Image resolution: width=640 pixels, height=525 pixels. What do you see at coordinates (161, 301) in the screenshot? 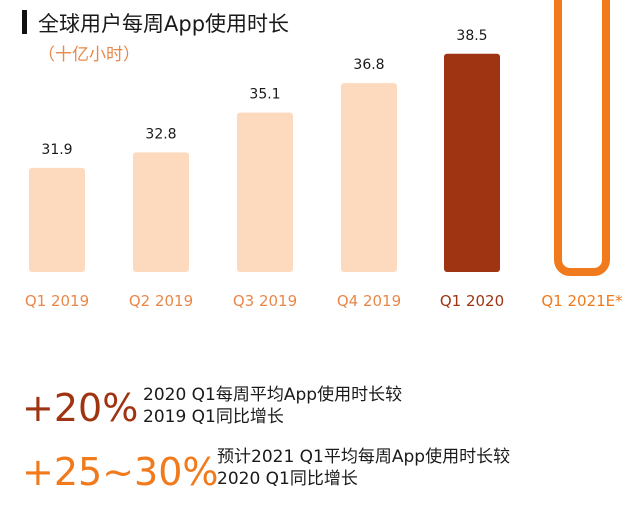
I see `category-label: Q2 2019` at bounding box center [161, 301].